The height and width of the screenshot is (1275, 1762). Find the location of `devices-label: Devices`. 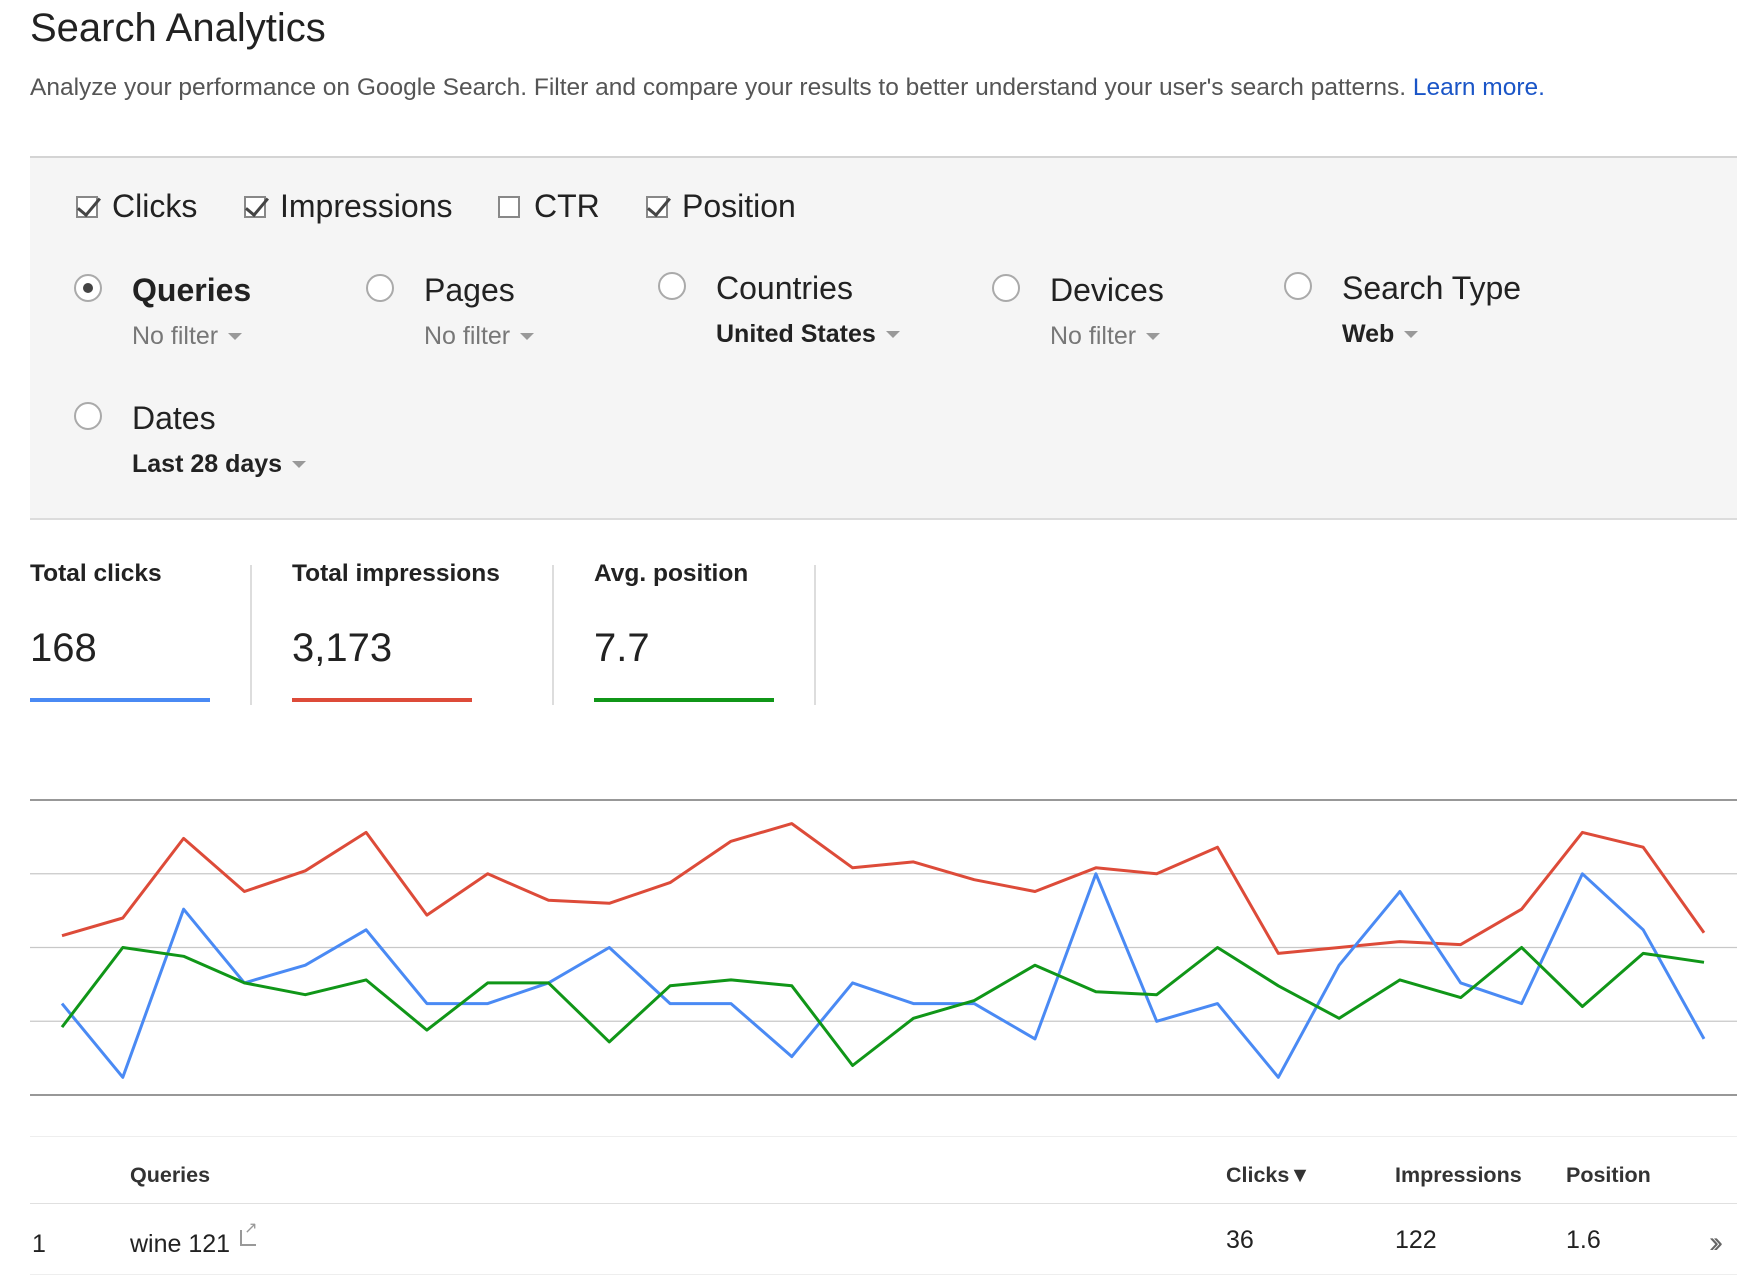

devices-label: Devices is located at coordinates (1107, 290).